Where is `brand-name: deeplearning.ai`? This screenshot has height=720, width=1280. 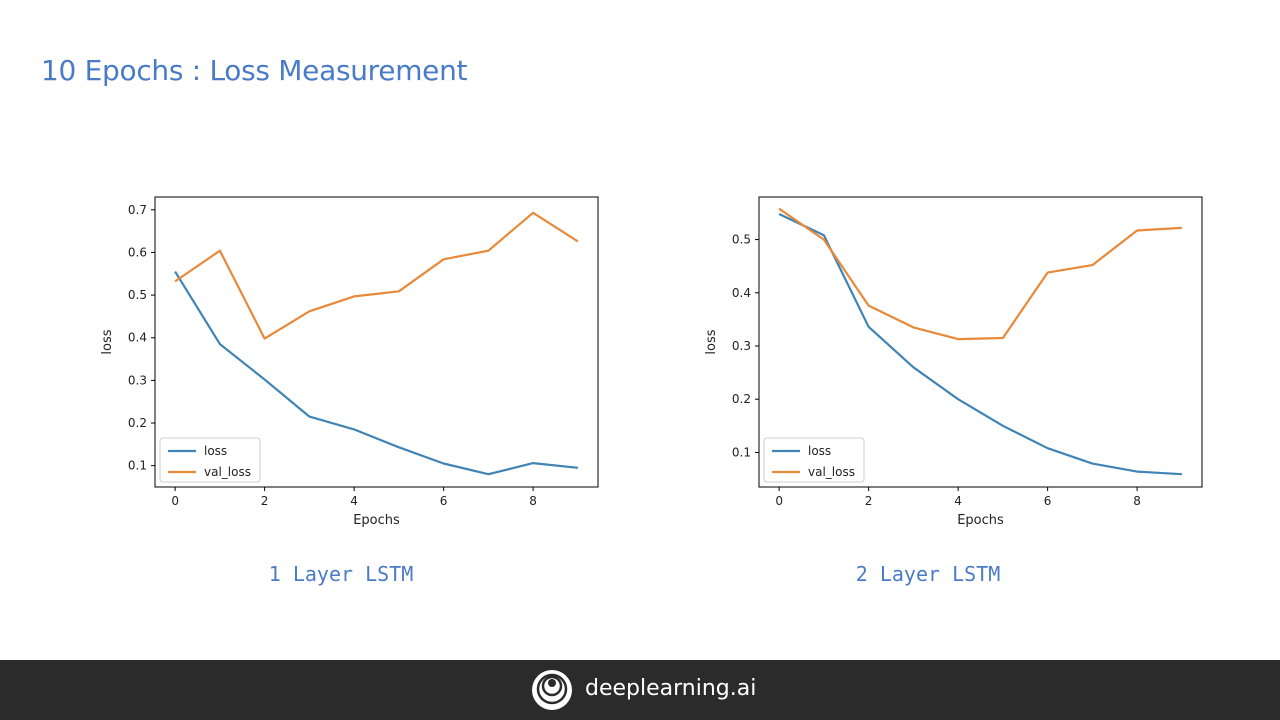 brand-name: deeplearning.ai is located at coordinates (671, 688).